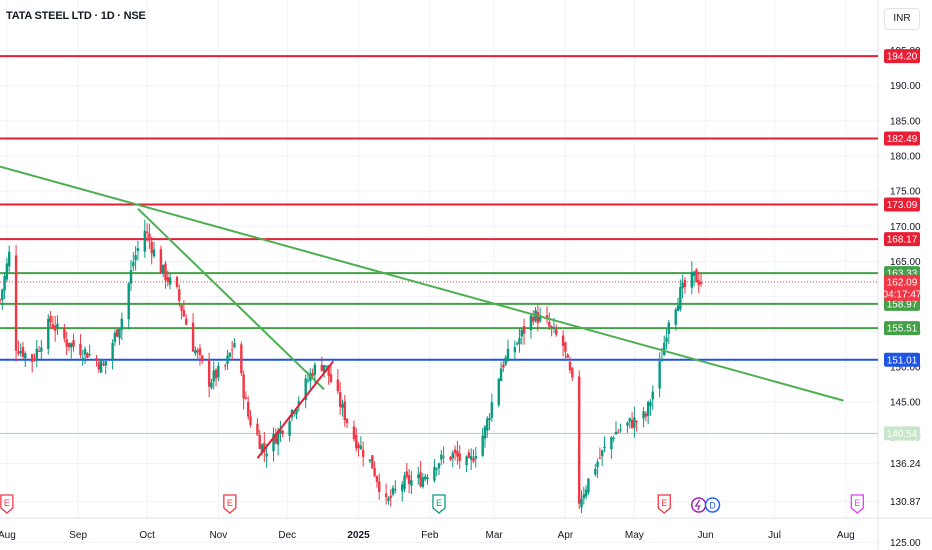 This screenshot has height=550, width=932. What do you see at coordinates (76, 16) in the screenshot?
I see `symbol-title: TATA STEEL LTD · 1D · NSE` at bounding box center [76, 16].